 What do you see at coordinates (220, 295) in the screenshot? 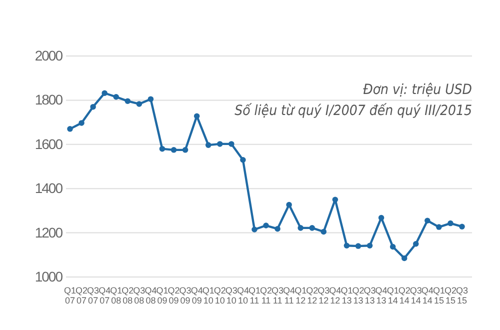
I see `x-tick-label: Q2 10` at bounding box center [220, 295].